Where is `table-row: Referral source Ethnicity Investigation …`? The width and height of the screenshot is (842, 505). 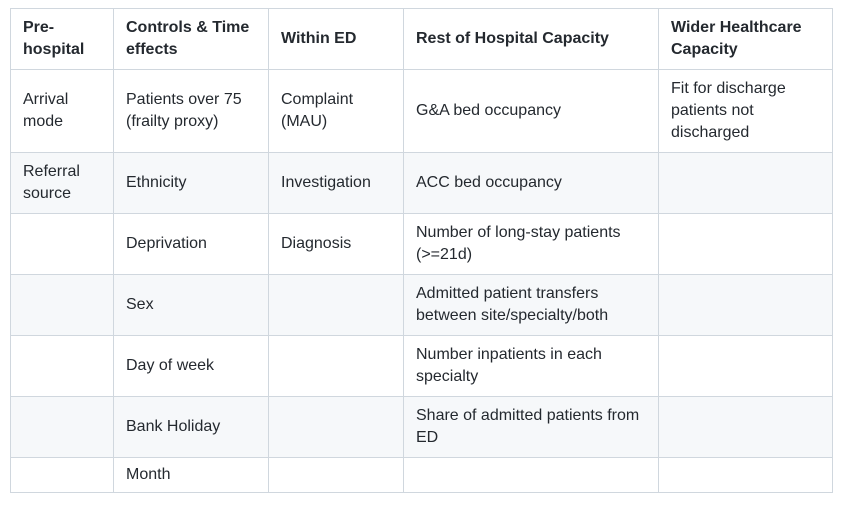 table-row: Referral source Ethnicity Investigation … is located at coordinates (421, 183).